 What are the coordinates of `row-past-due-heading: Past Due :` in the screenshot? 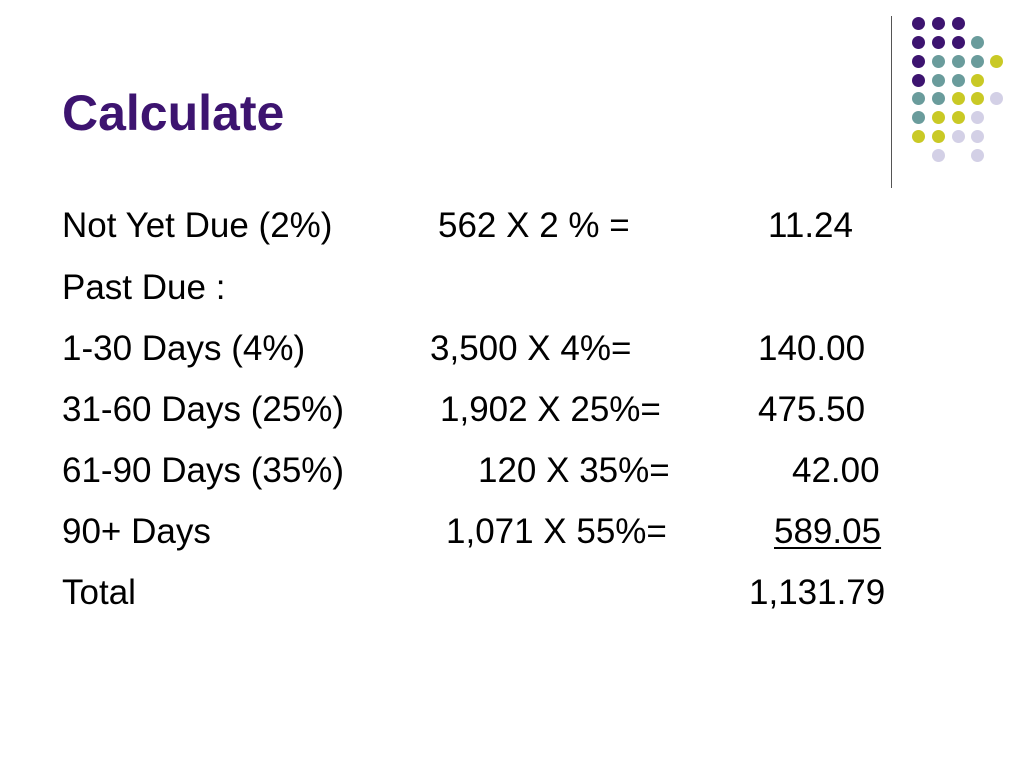 It's located at (512, 288).